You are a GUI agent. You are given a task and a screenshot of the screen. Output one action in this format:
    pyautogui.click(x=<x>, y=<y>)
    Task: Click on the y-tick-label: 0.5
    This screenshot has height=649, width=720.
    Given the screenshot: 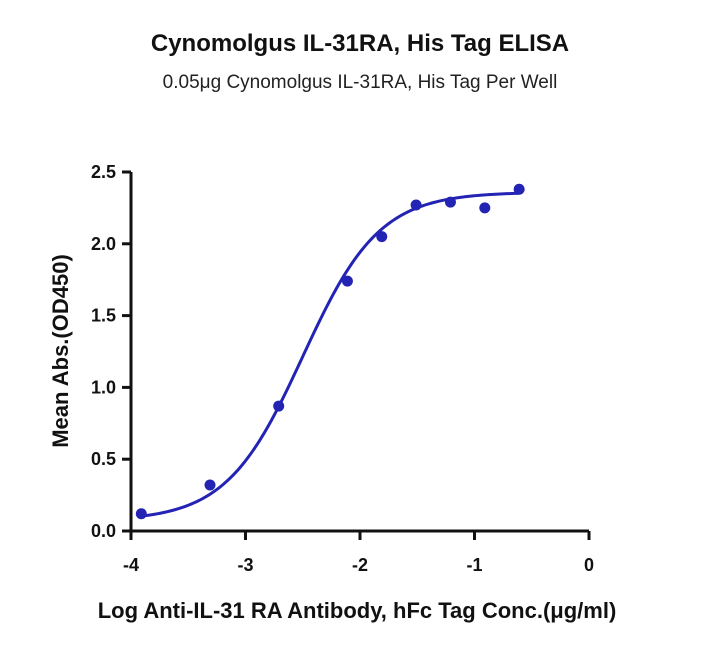 What is the action you would take?
    pyautogui.click(x=103, y=459)
    